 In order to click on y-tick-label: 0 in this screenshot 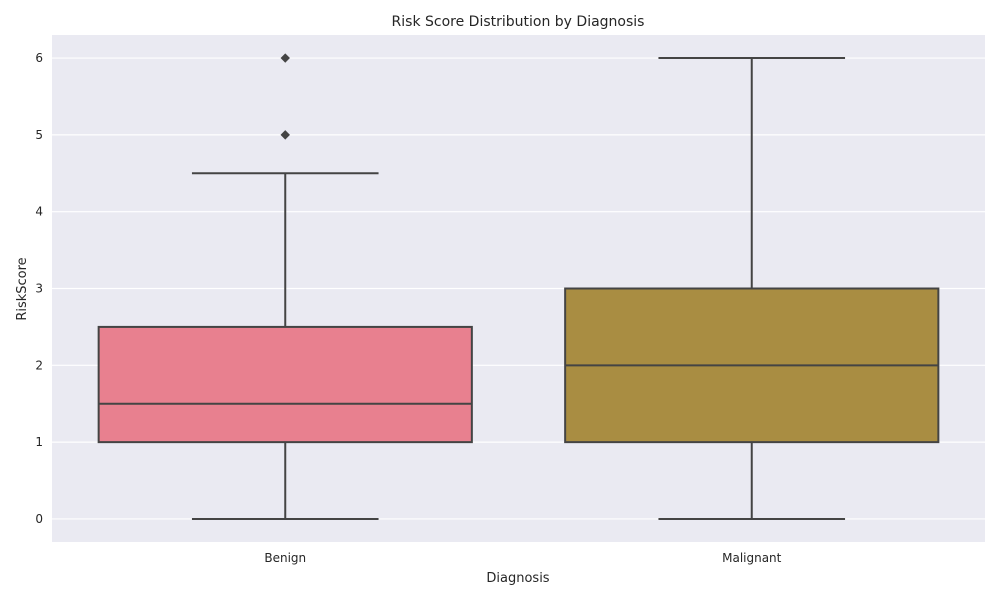, I will do `click(39, 519)`.